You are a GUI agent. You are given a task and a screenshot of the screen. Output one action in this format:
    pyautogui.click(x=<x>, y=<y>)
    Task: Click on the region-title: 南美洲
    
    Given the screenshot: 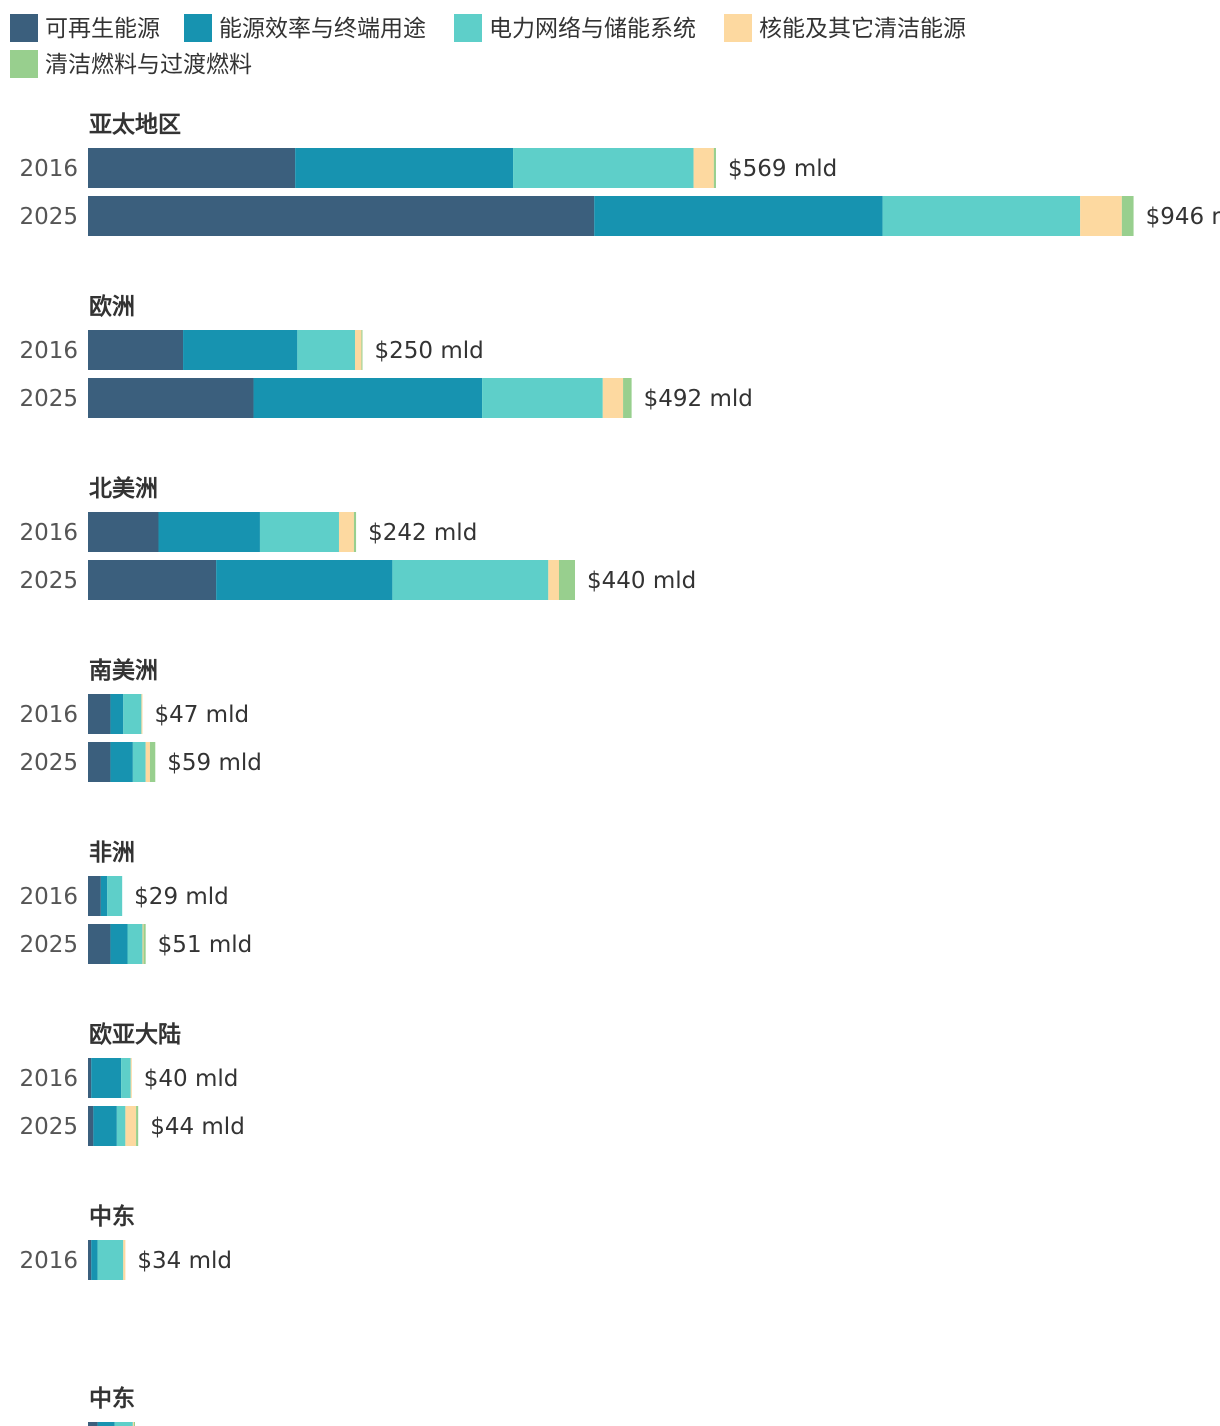 What is the action you would take?
    pyautogui.click(x=123, y=670)
    